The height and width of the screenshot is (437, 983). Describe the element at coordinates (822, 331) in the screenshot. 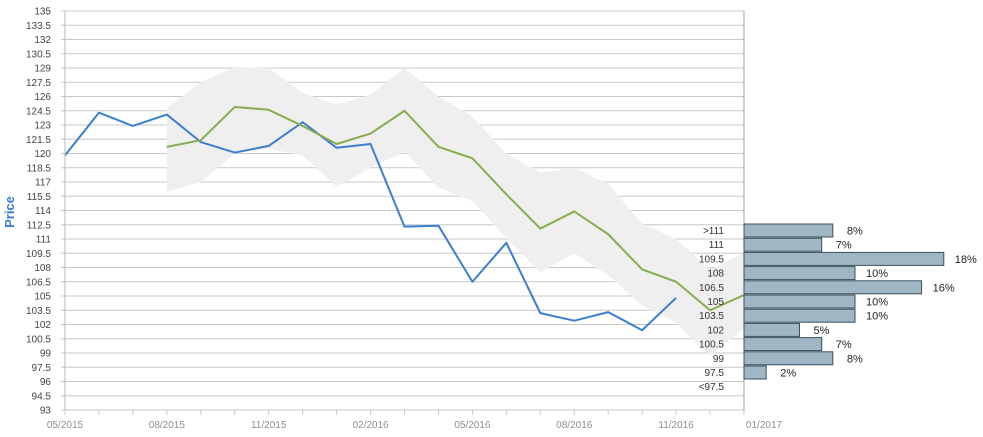

I see `distribution-percent-label: 5%` at that location.